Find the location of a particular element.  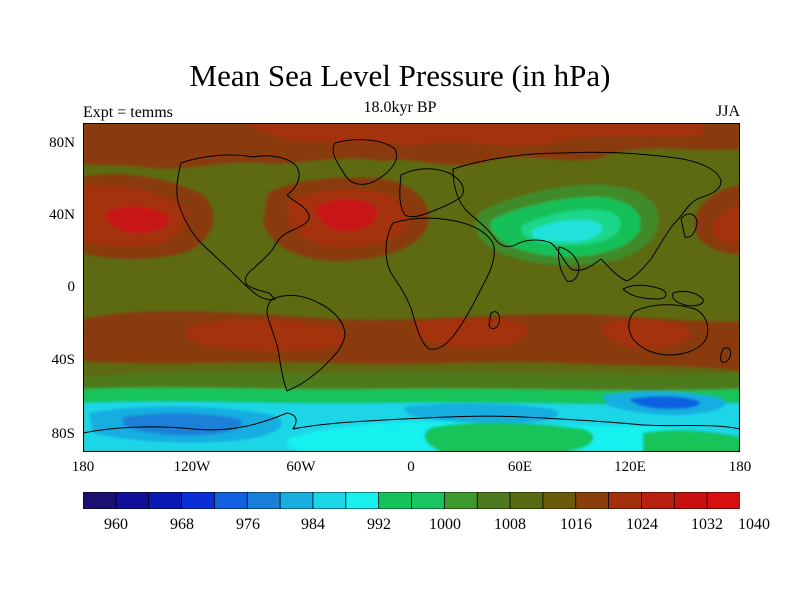

colorbar-label: 968 is located at coordinates (182, 524).